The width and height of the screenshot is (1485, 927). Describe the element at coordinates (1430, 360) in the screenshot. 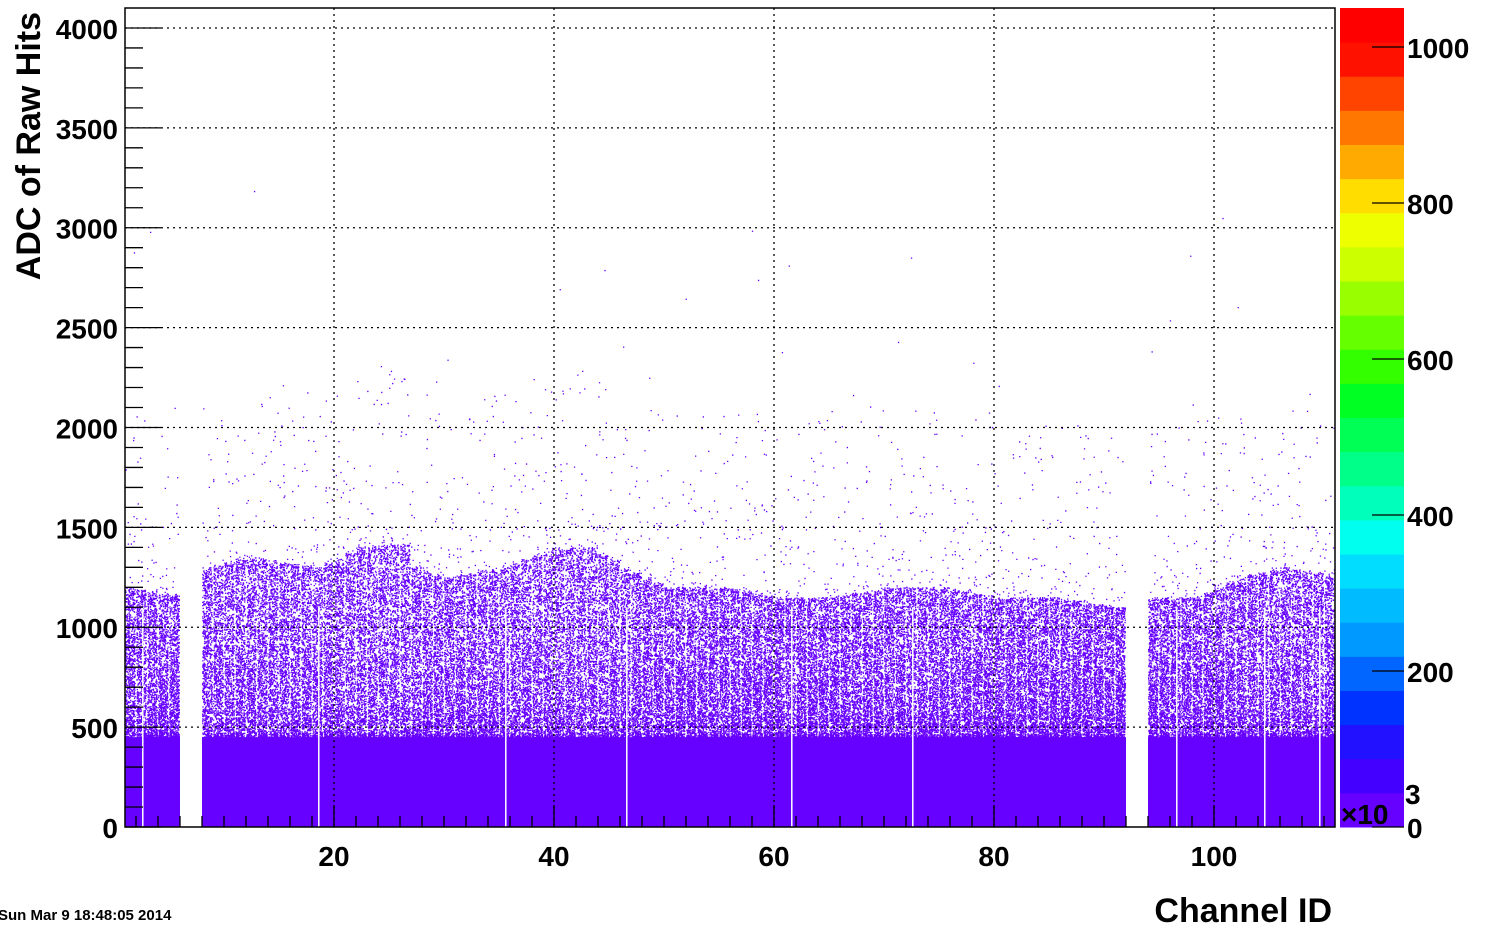

I see `color-scale-label: 600` at that location.